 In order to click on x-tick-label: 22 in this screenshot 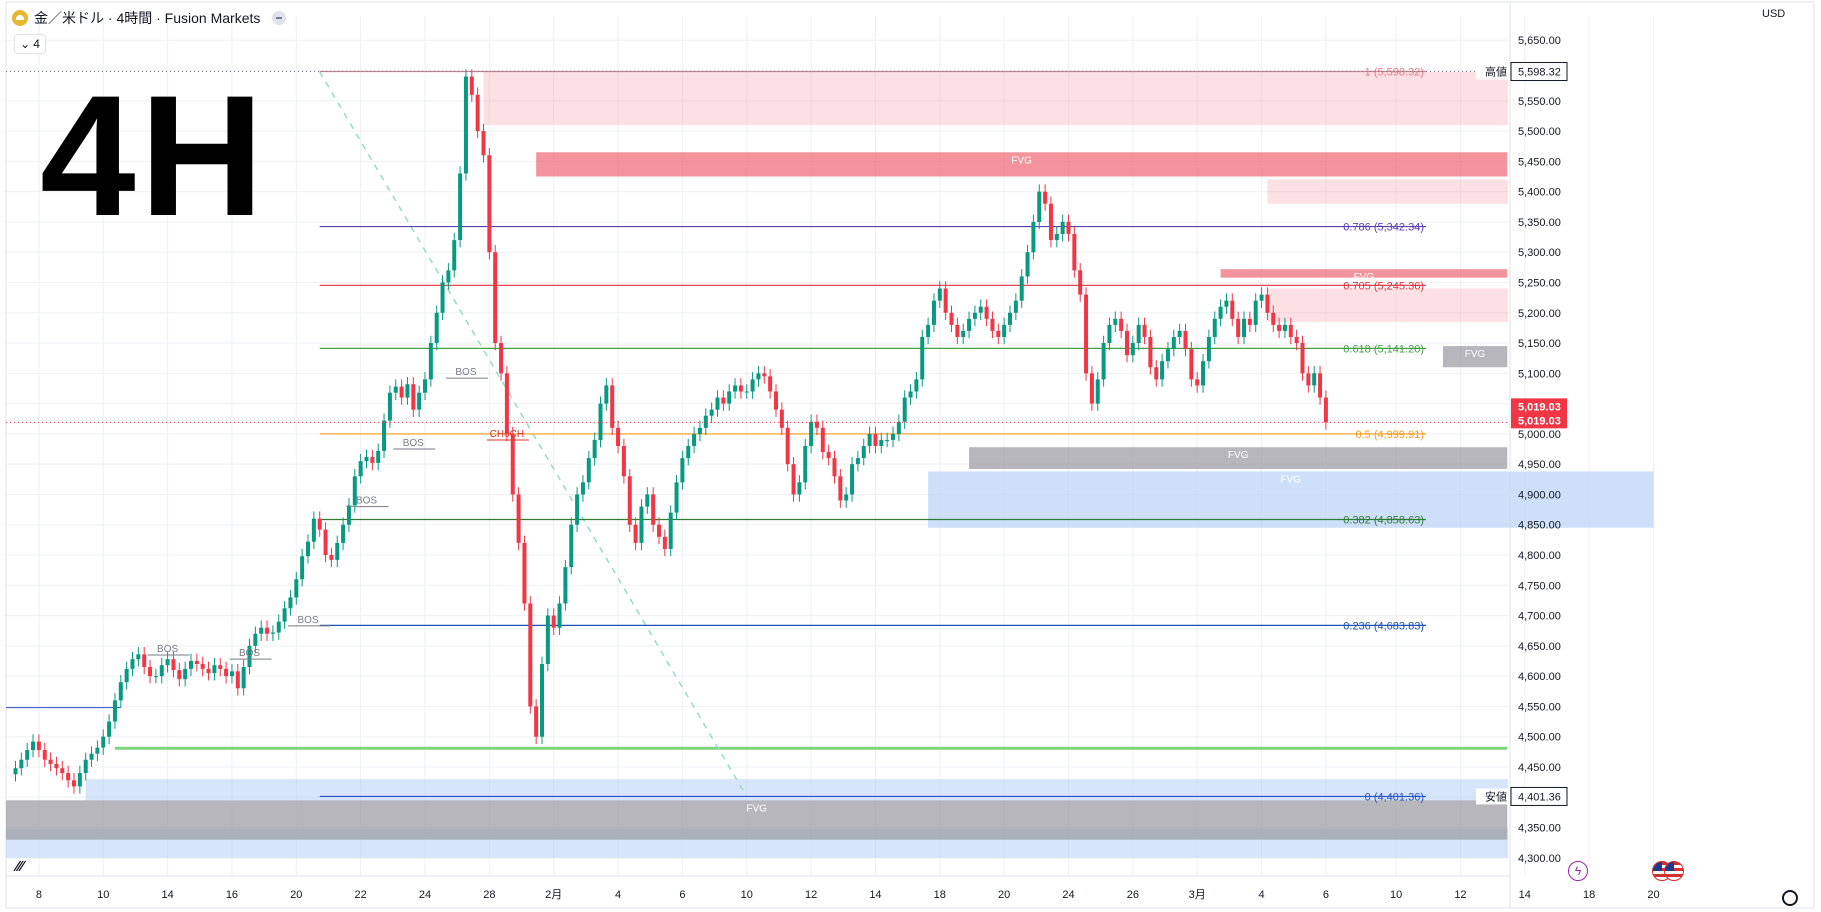, I will do `click(361, 895)`.